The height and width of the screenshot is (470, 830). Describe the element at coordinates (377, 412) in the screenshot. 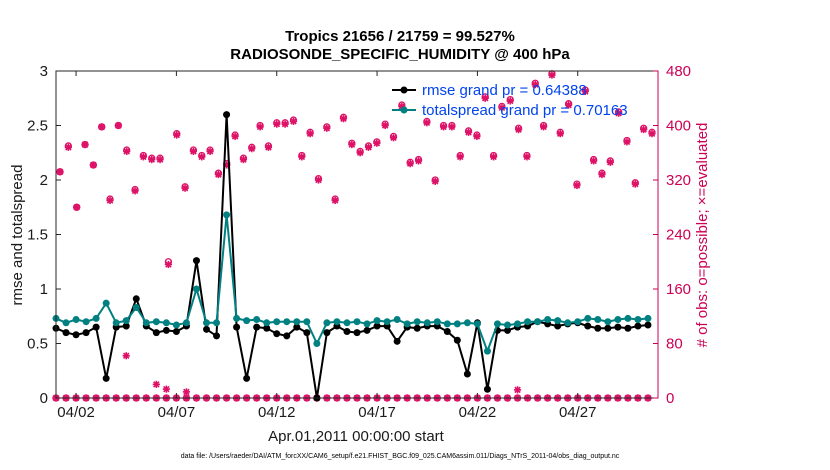

I see `x-tick-label: 04/17` at that location.